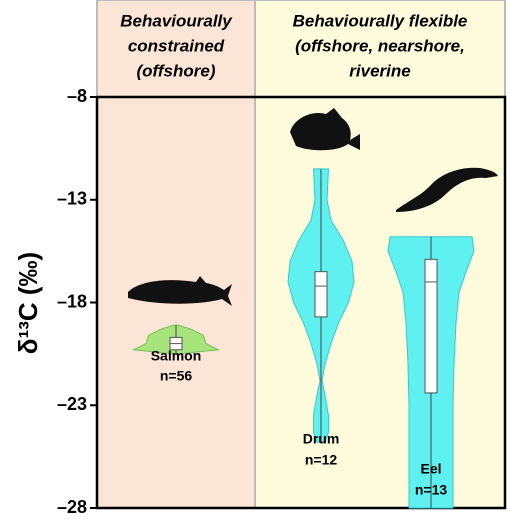 This screenshot has height=524, width=510. I want to click on eel-icon, so click(447, 189).